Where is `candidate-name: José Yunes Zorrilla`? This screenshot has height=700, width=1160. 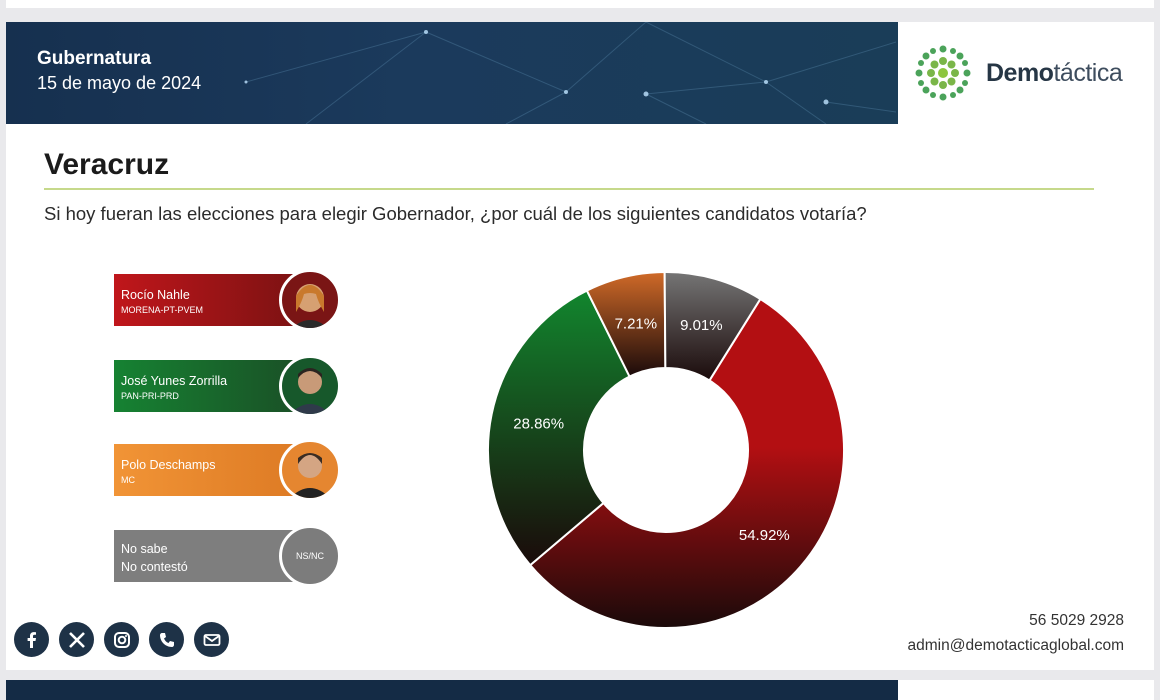 candidate-name: José Yunes Zorrilla is located at coordinates (174, 381).